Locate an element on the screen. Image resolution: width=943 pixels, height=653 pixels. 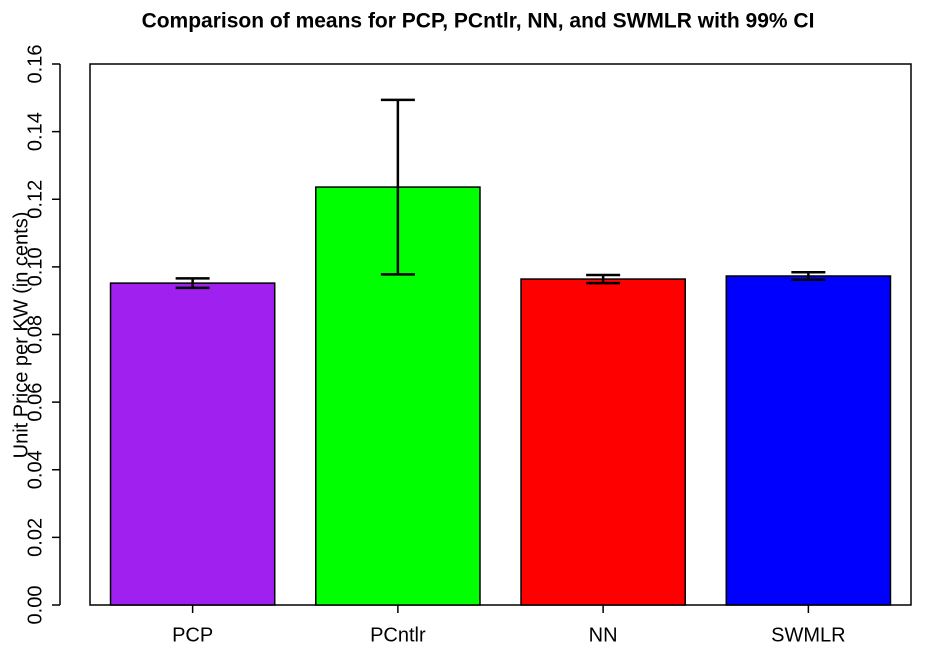
x-tick-label: PCP is located at coordinates (192, 635).